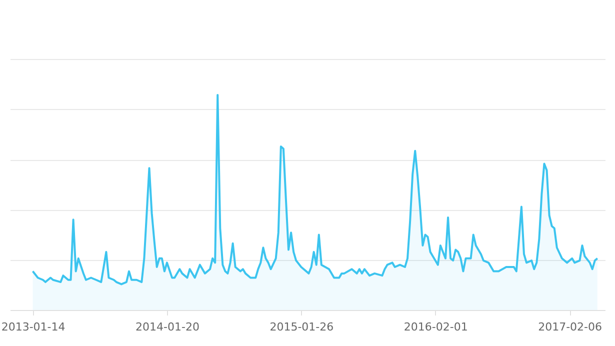 This screenshot has height=346, width=615. Describe the element at coordinates (302, 327) in the screenshot. I see `x-tick-label: 2015-01-26` at that location.